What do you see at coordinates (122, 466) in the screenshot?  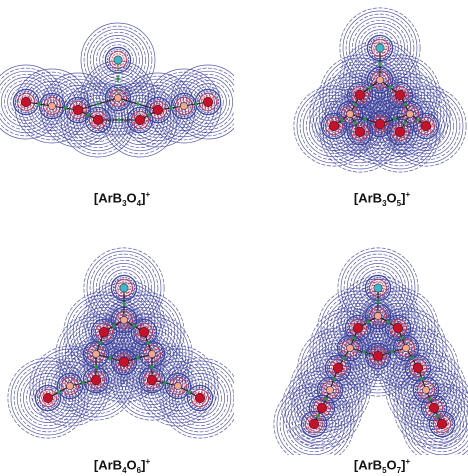 I see `caption-arb4o6: [ArB4O6]+` at bounding box center [122, 466].